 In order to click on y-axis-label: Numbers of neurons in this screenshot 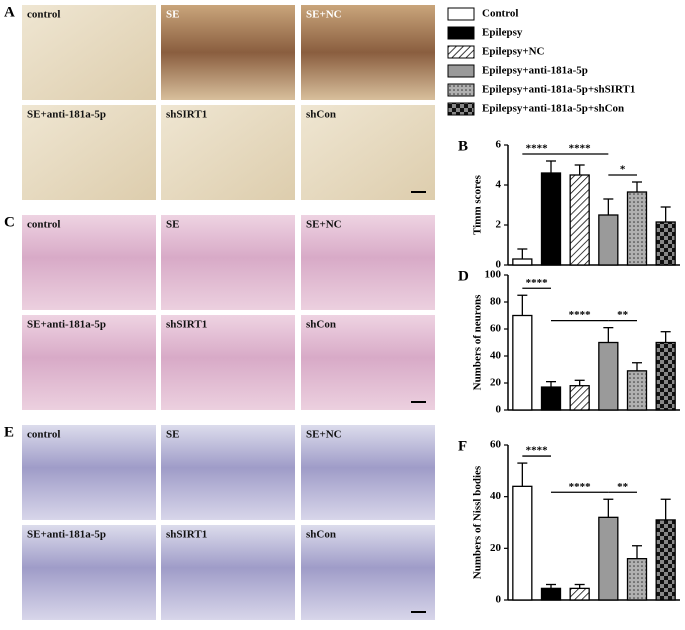, I will do `click(478, 342)`.